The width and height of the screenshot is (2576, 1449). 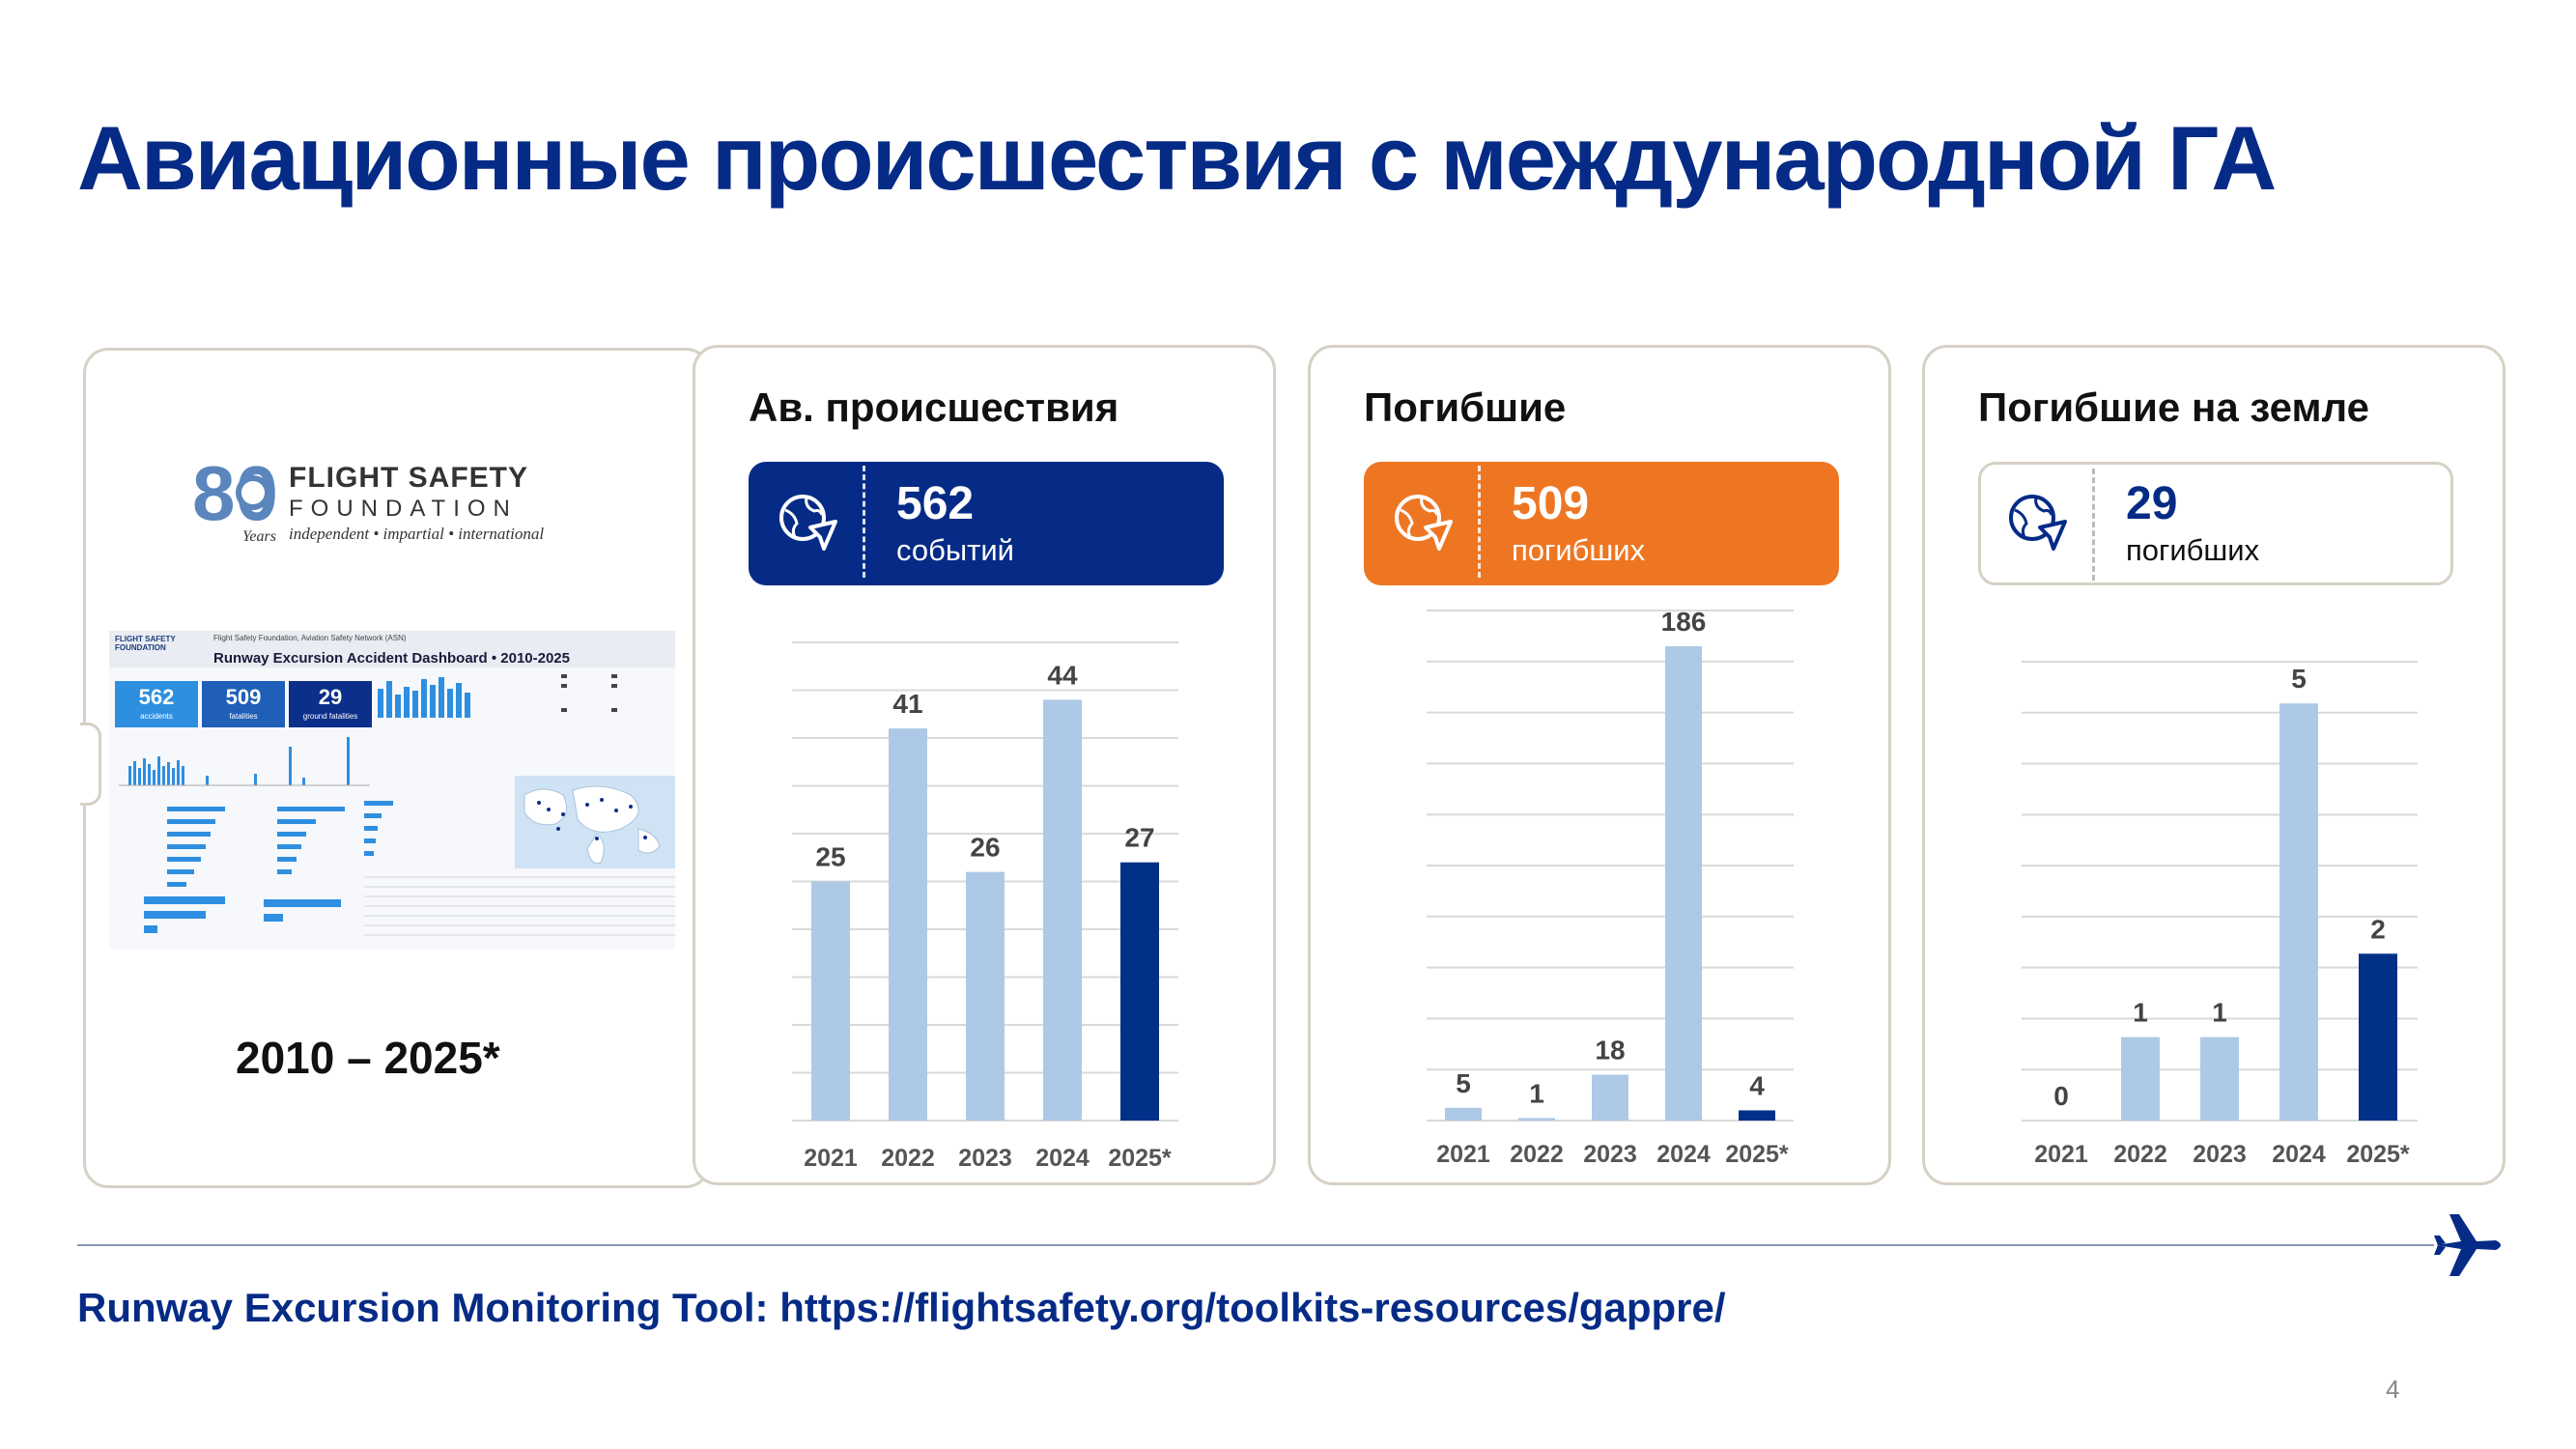 What do you see at coordinates (145, 643) in the screenshot?
I see `thumbnail-org: FLIGHT SAFETY FOUNDATION` at bounding box center [145, 643].